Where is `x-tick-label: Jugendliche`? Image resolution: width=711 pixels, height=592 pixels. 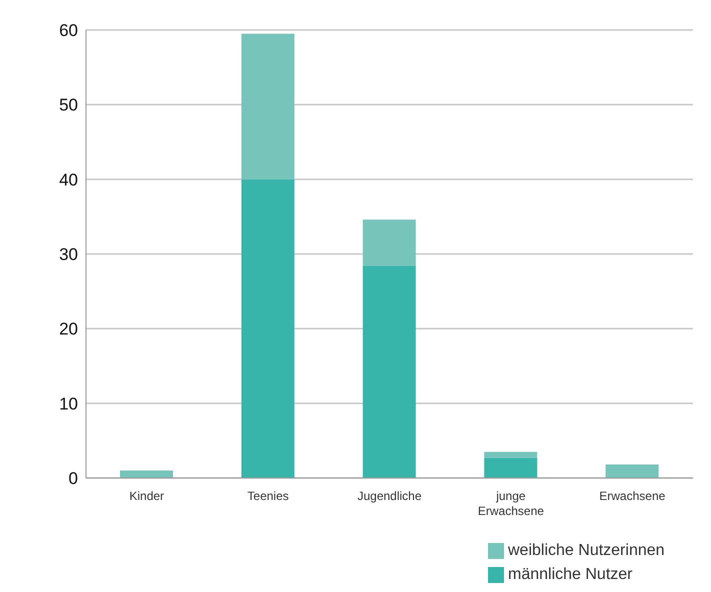
x-tick-label: Jugendliche is located at coordinates (389, 496).